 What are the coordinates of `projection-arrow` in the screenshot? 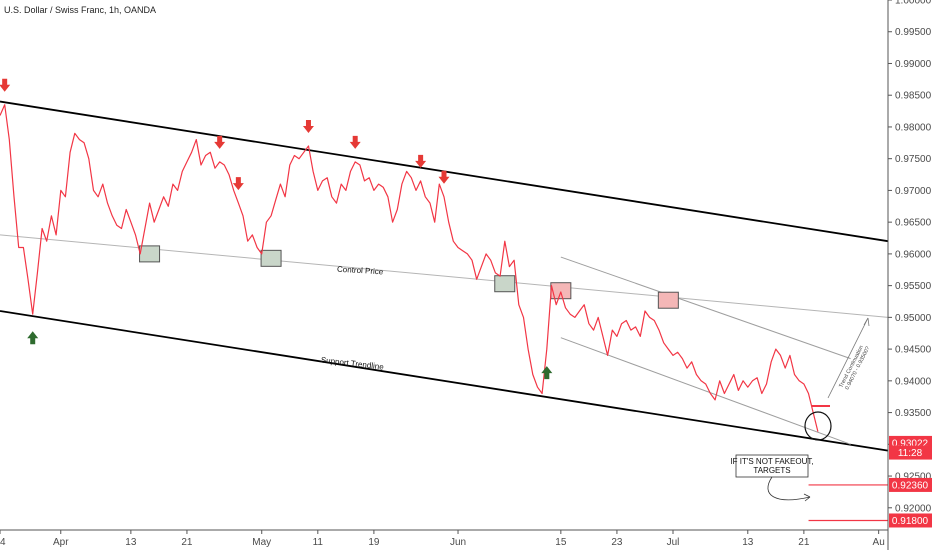 It's located at (848, 358).